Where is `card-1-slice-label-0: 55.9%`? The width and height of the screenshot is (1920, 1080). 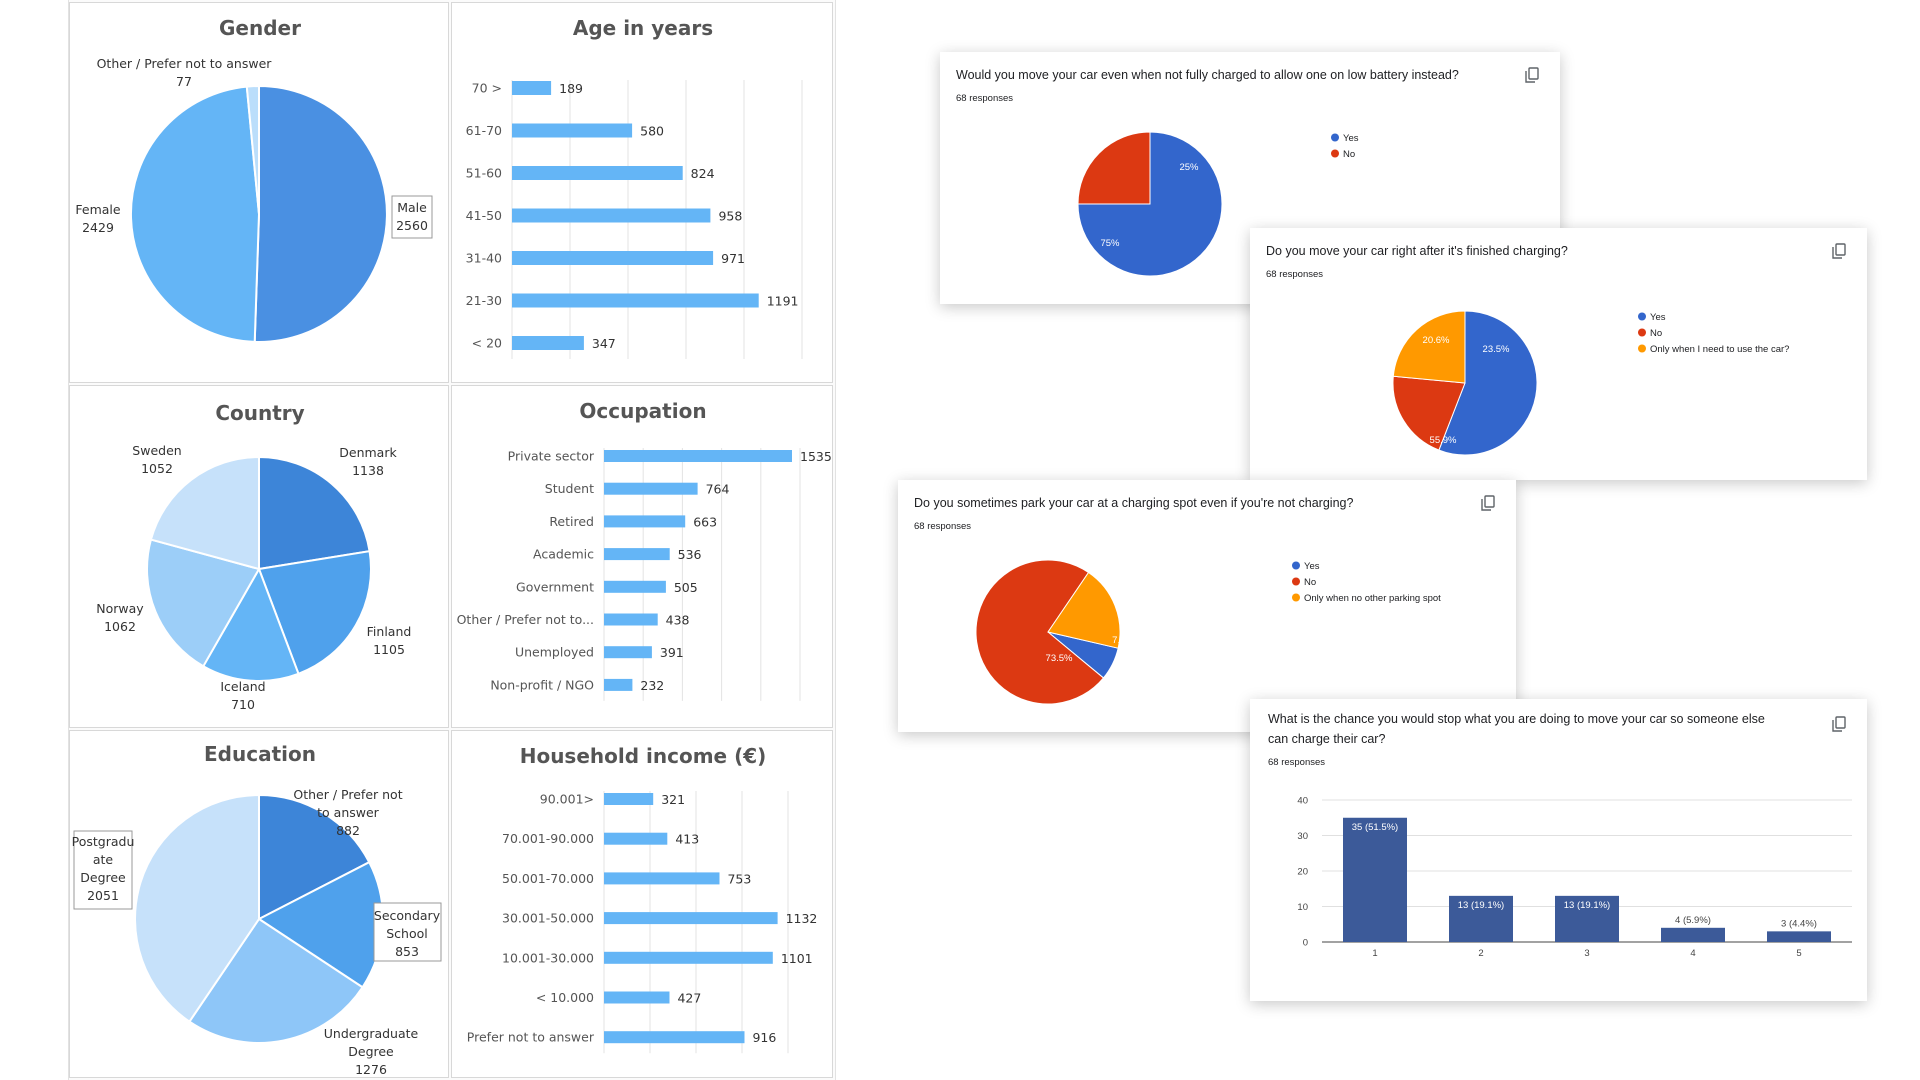 card-1-slice-label-0: 55.9% is located at coordinates (1443, 440).